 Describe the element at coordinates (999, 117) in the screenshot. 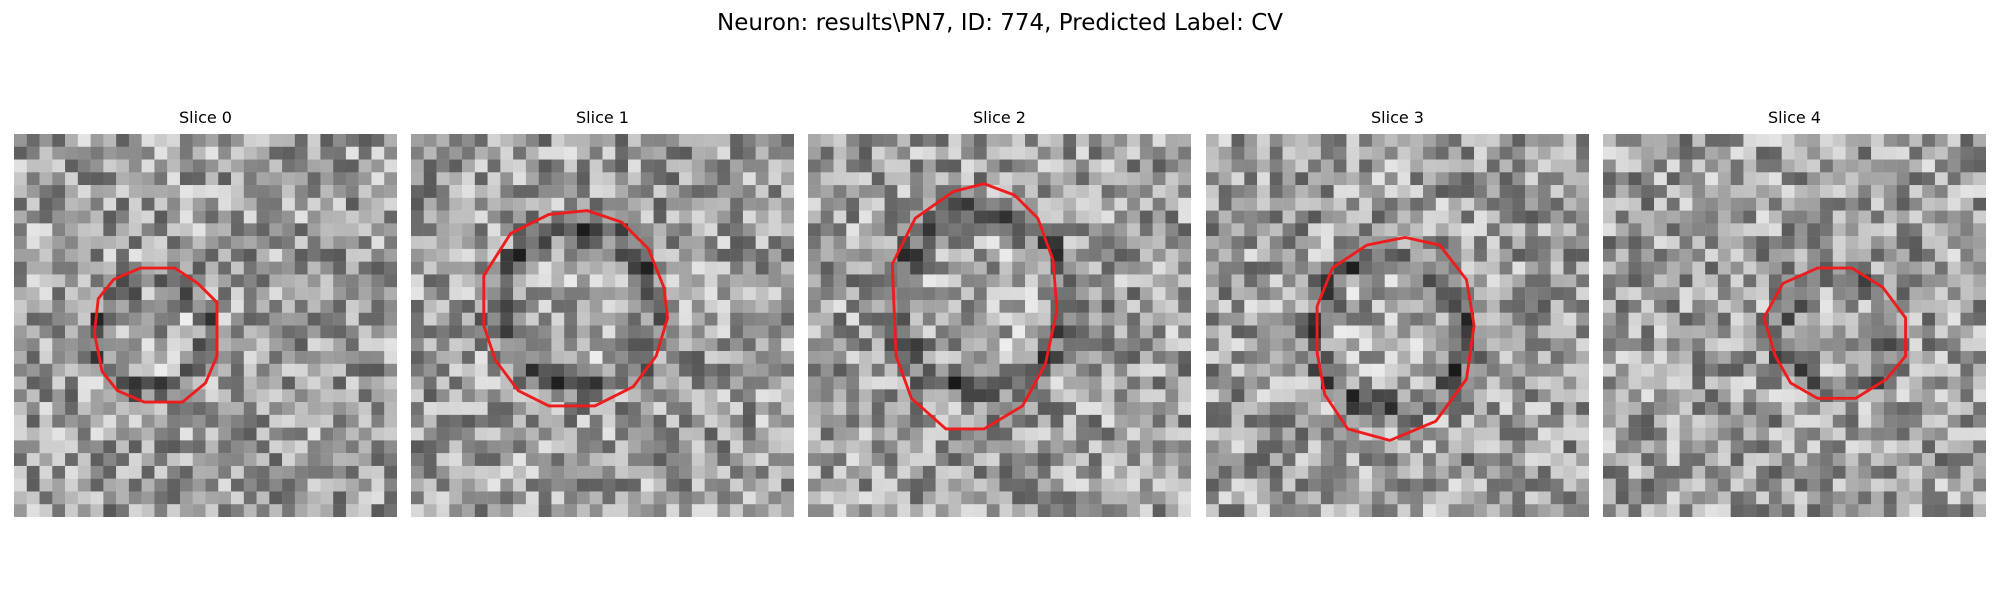

I see `slice-title: Slice 2` at that location.